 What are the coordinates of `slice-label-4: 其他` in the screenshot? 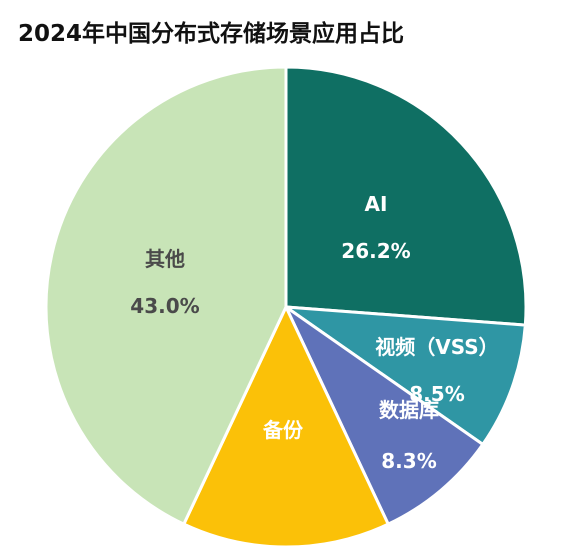 It's located at (165, 259).